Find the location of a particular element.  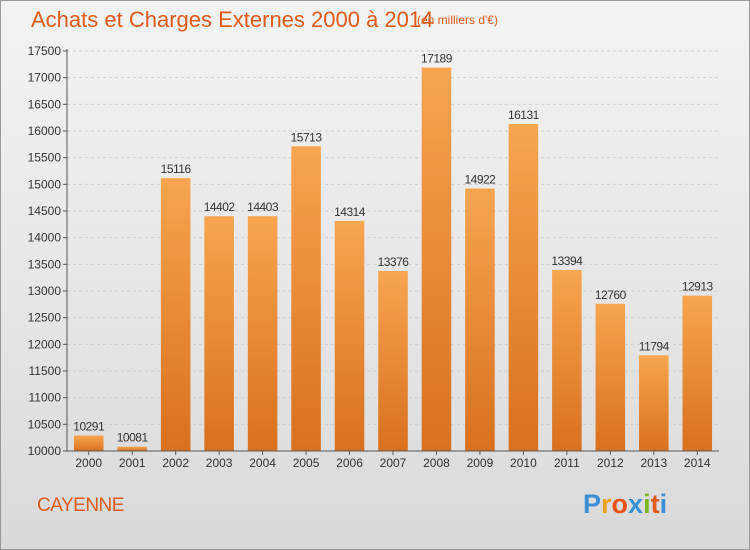

y-tick-label: 12500 is located at coordinates (45, 318).